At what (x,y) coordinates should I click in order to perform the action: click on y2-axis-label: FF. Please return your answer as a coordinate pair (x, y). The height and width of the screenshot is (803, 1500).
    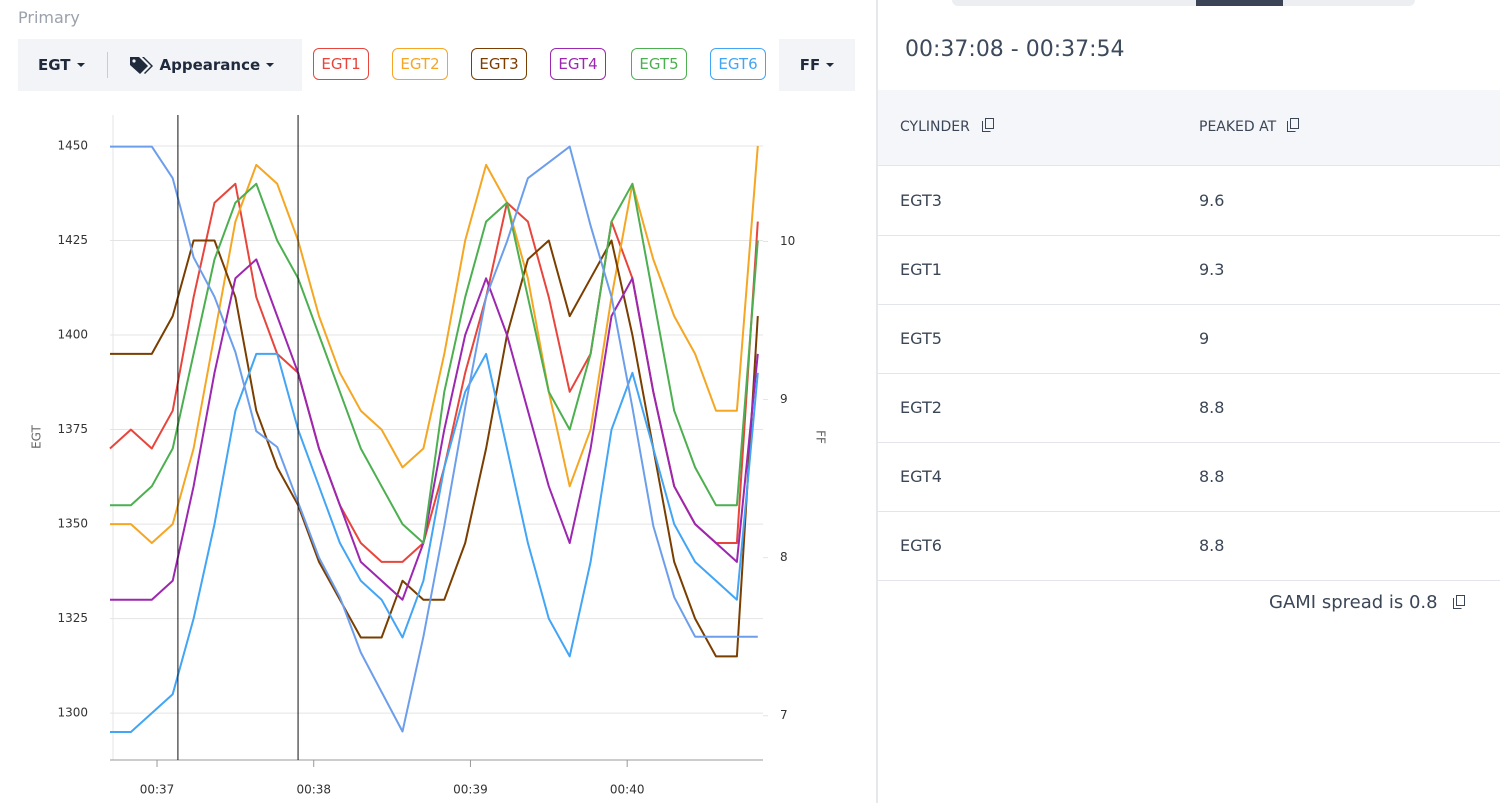
    Looking at the image, I should click on (821, 437).